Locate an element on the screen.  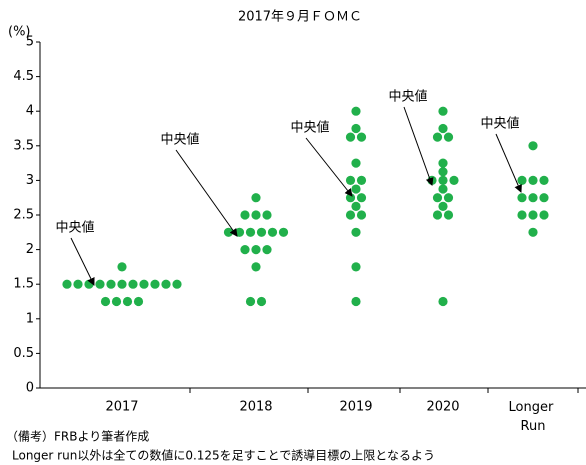
note: （備考）FRBより筆者作成 is located at coordinates (77, 436).